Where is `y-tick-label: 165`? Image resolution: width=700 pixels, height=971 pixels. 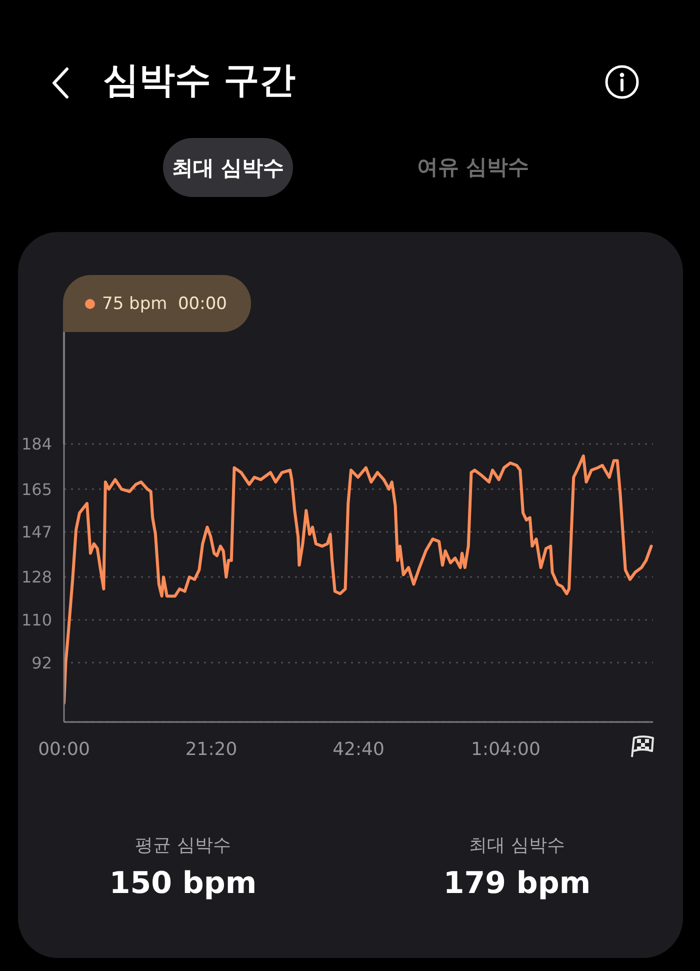
y-tick-label: 165 is located at coordinates (36, 489).